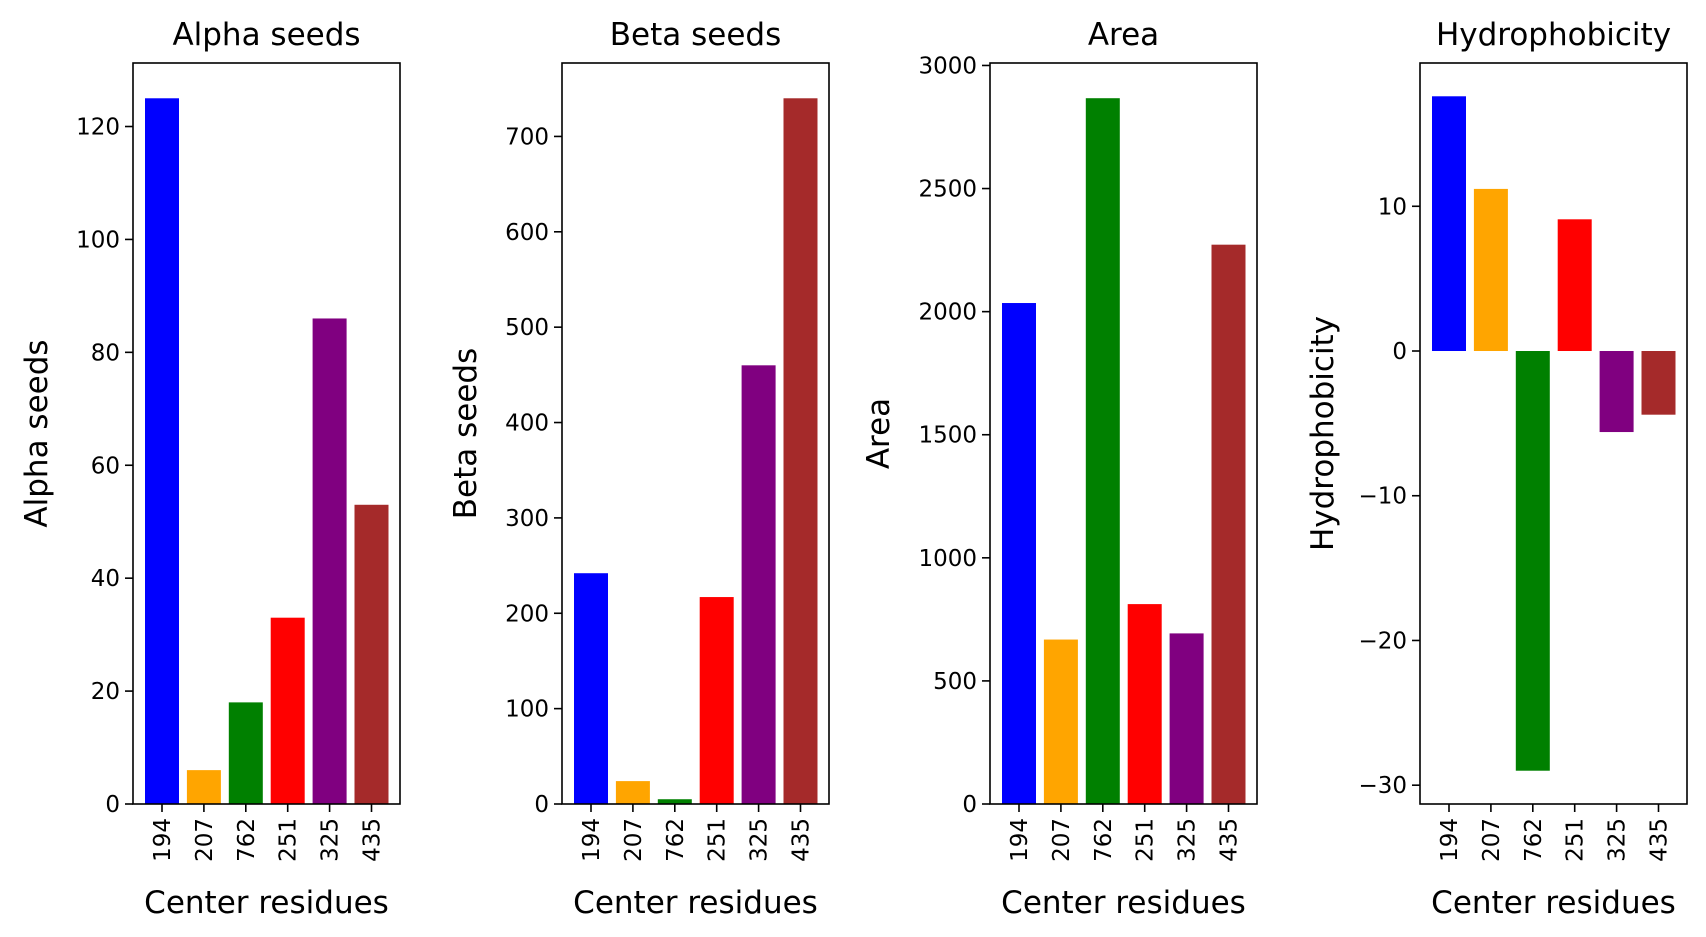 This screenshot has height=937, width=1706. Describe the element at coordinates (466, 433) in the screenshot. I see `y-axis-label: Beta seeds` at that location.